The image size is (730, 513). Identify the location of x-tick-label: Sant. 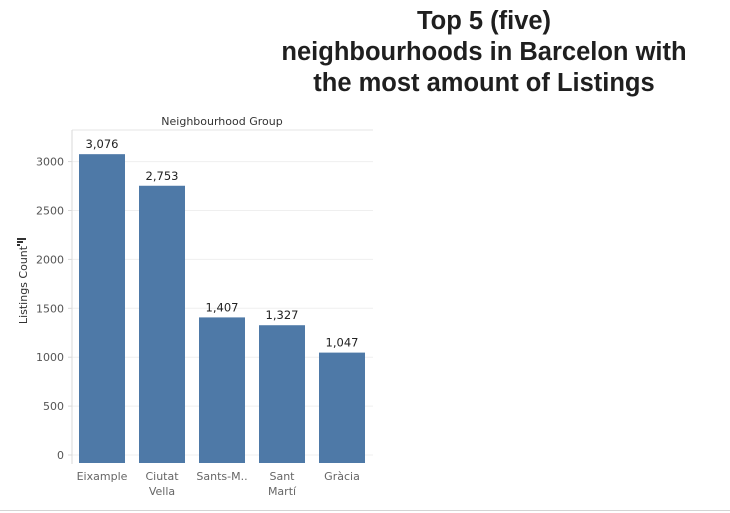
(282, 476).